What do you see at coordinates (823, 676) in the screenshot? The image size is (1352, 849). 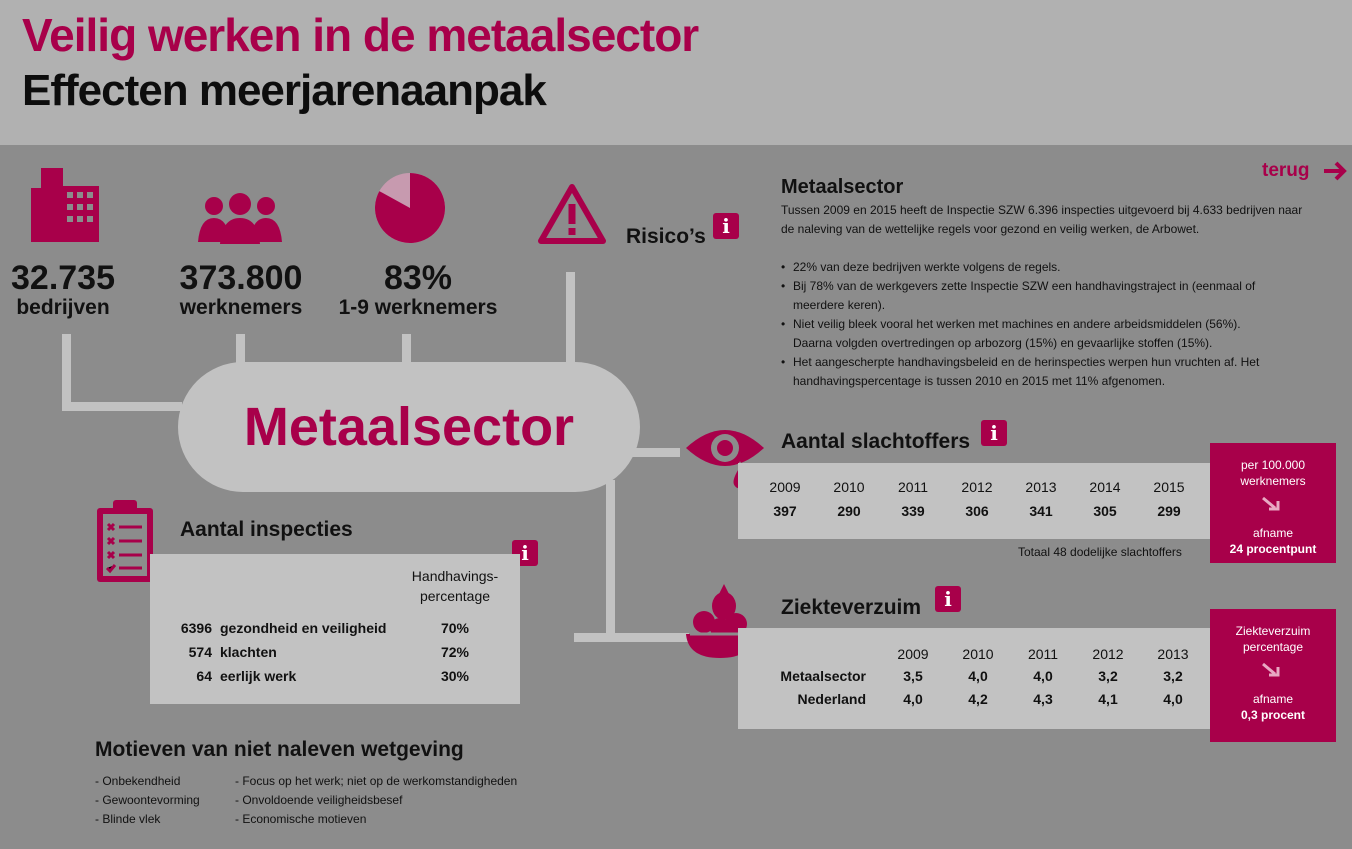 I see `absence-row-label: Metaalsector` at bounding box center [823, 676].